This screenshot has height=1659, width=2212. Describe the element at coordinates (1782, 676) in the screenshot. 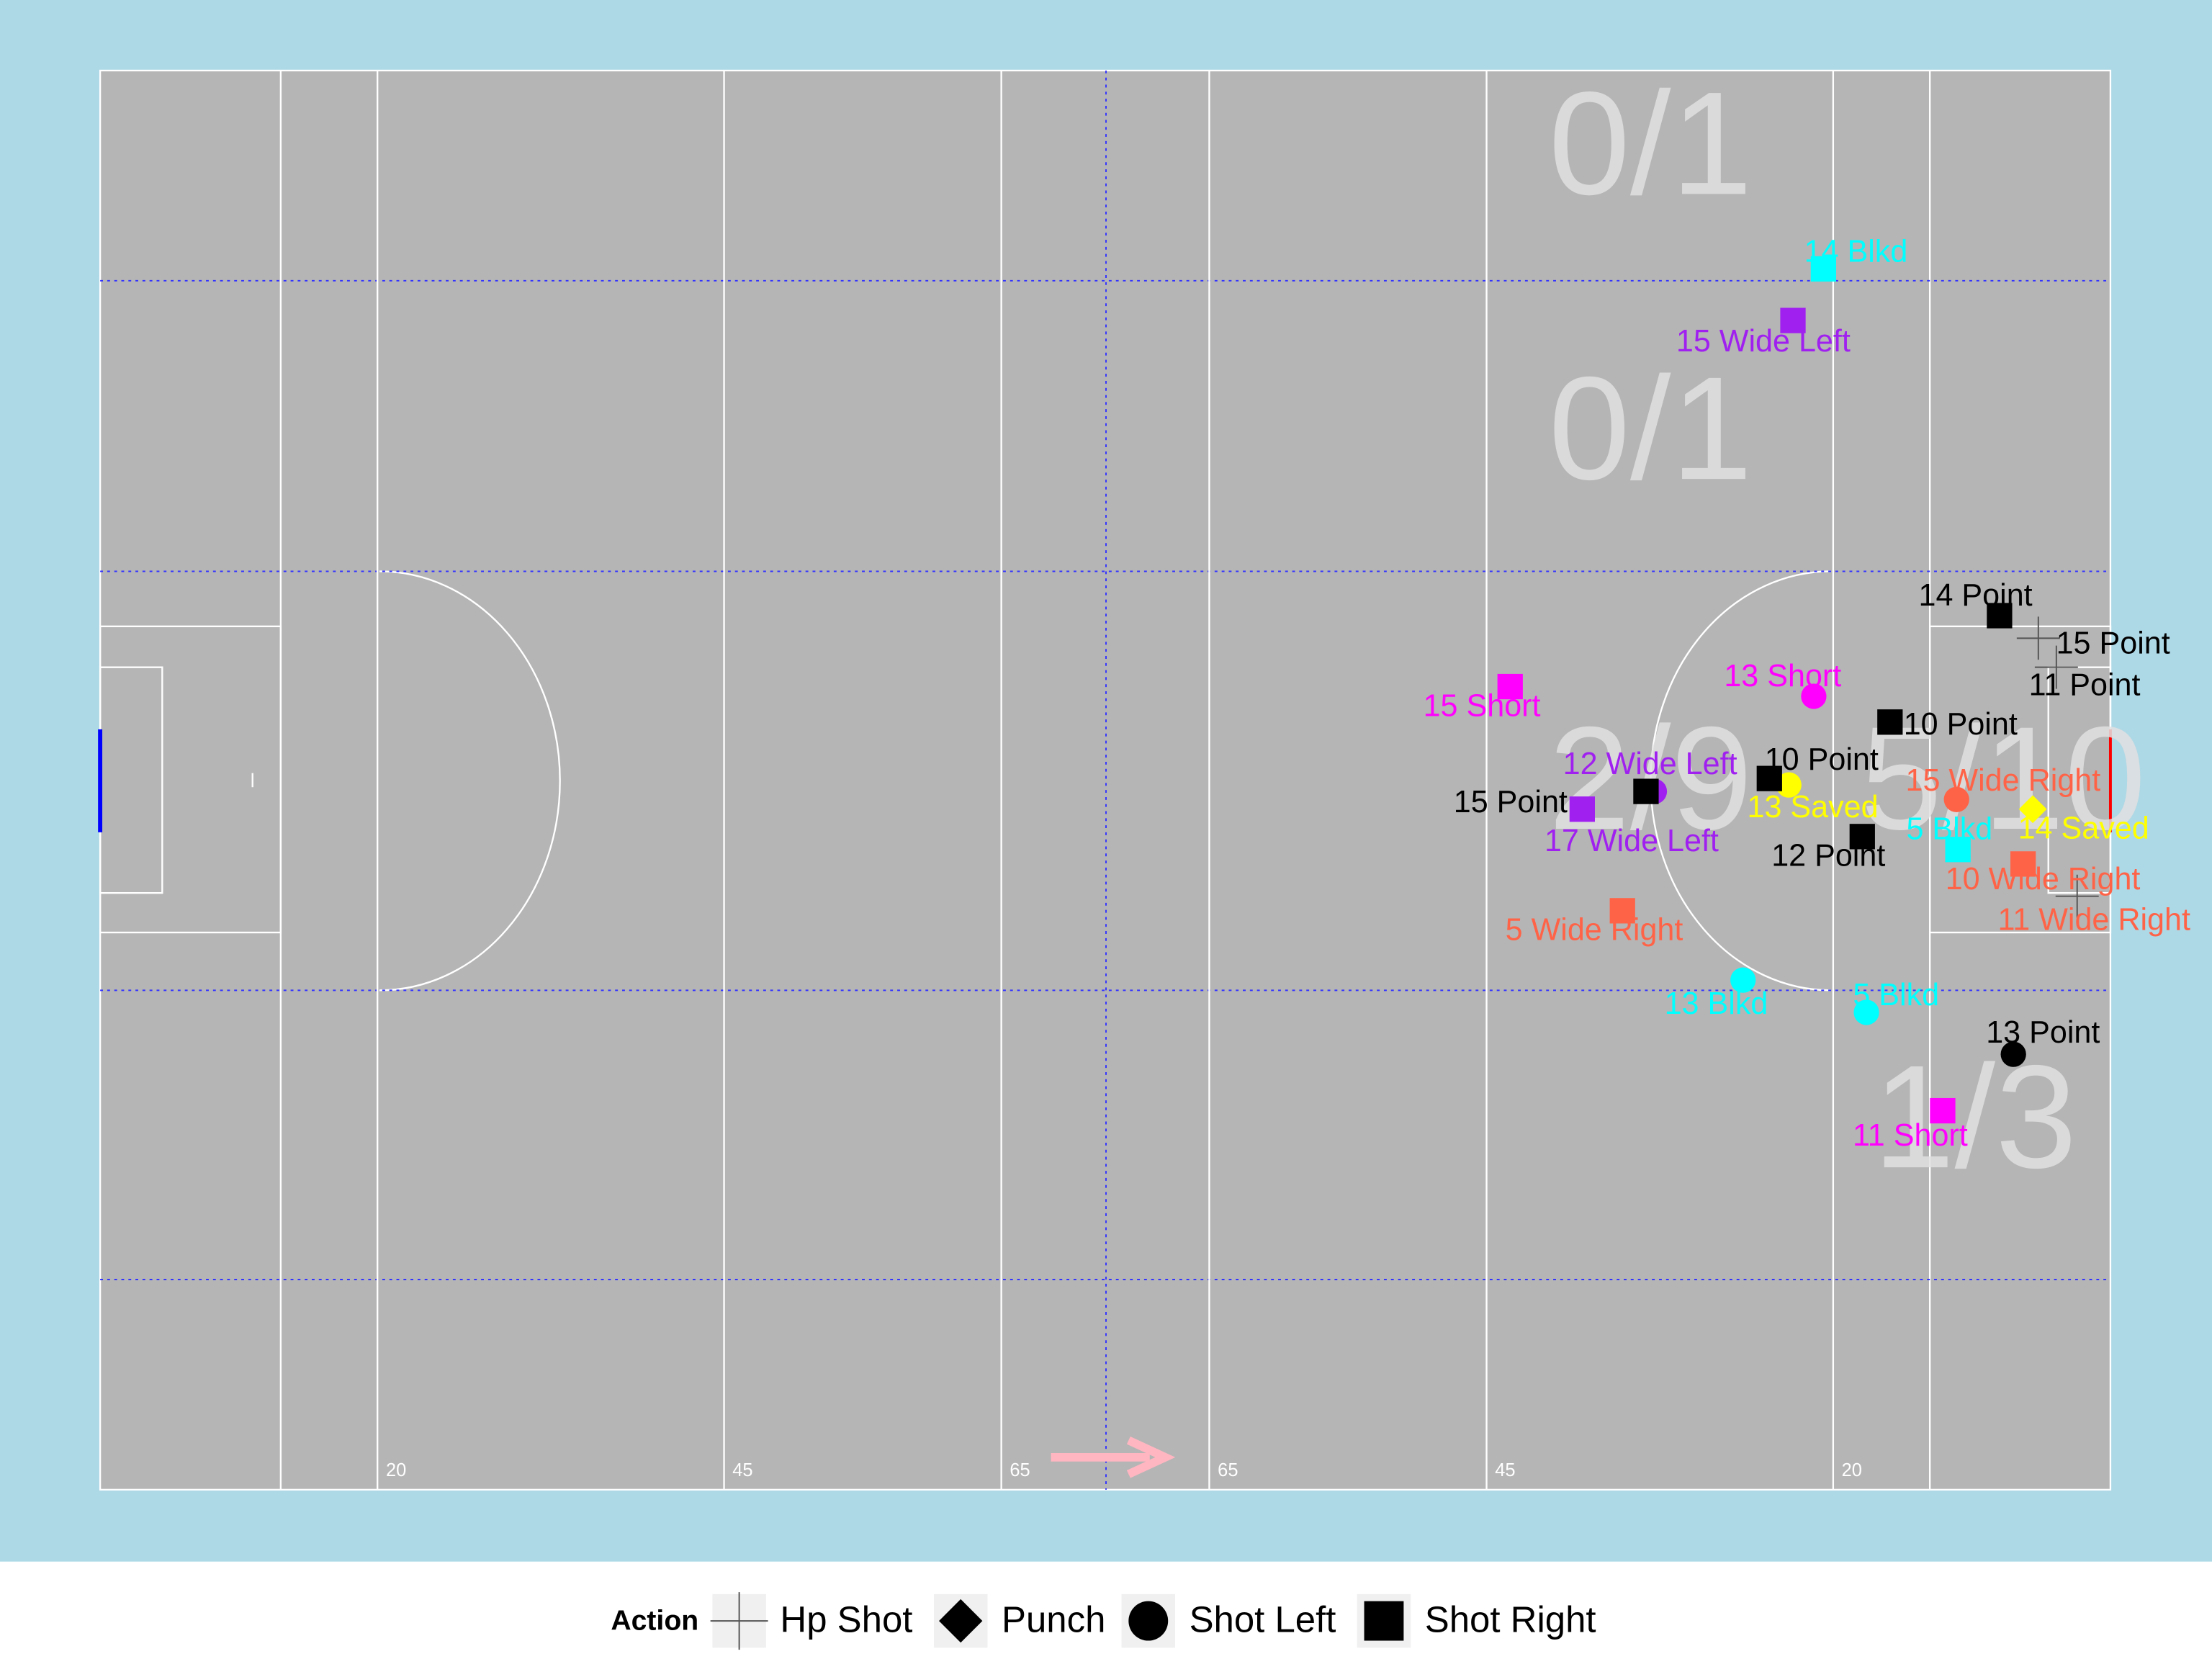

I see `point-label: 13 Short` at that location.